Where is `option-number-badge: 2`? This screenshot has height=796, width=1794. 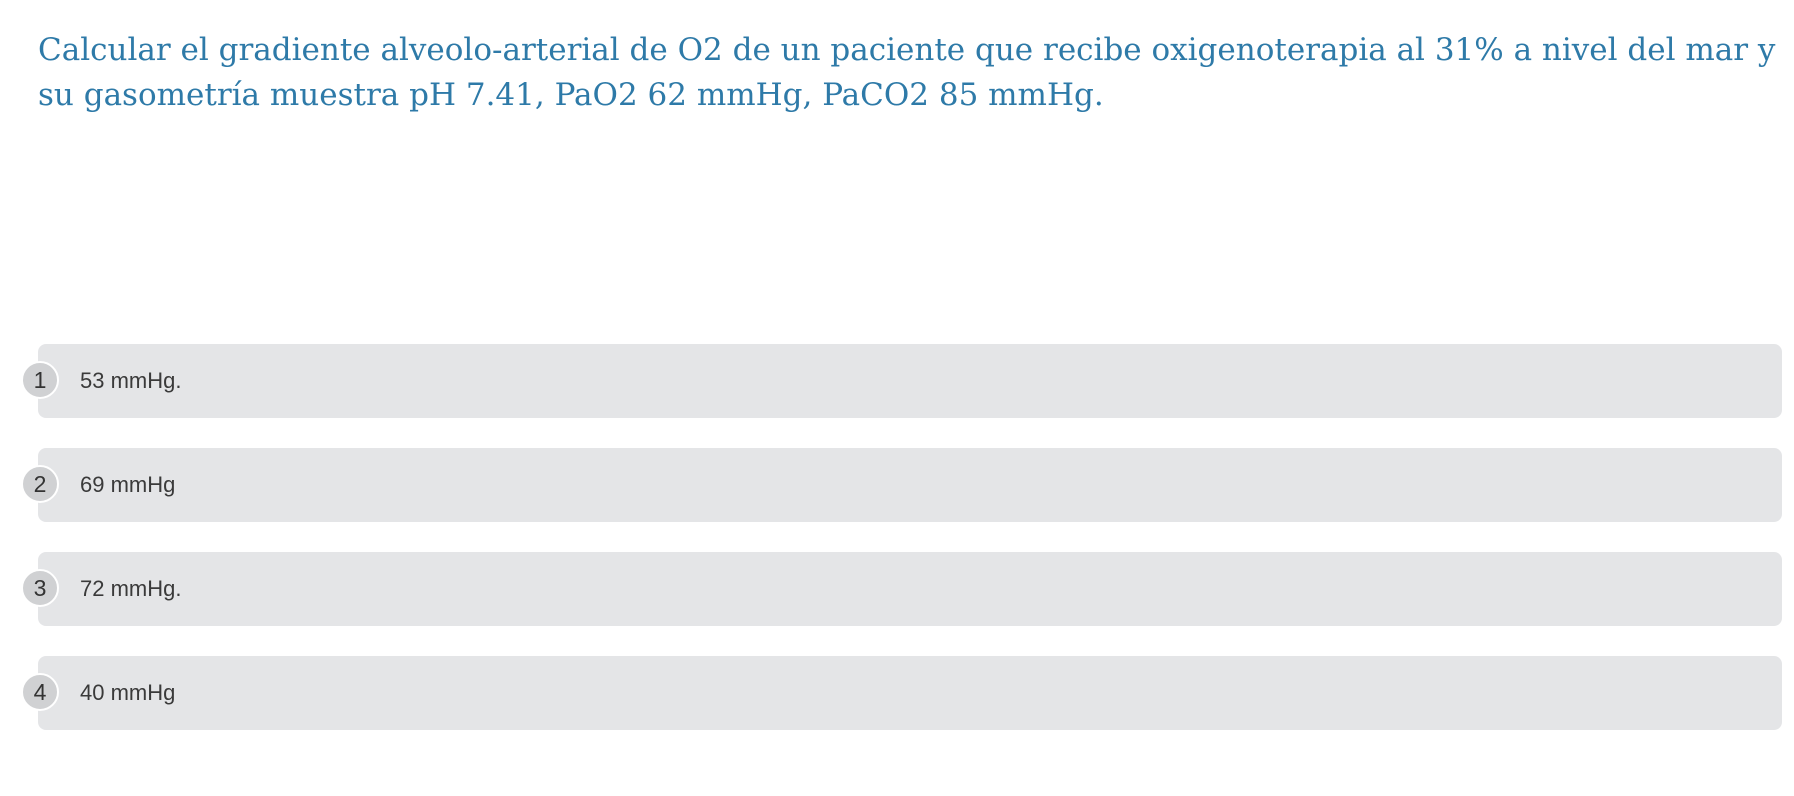 option-number-badge: 2 is located at coordinates (40, 484).